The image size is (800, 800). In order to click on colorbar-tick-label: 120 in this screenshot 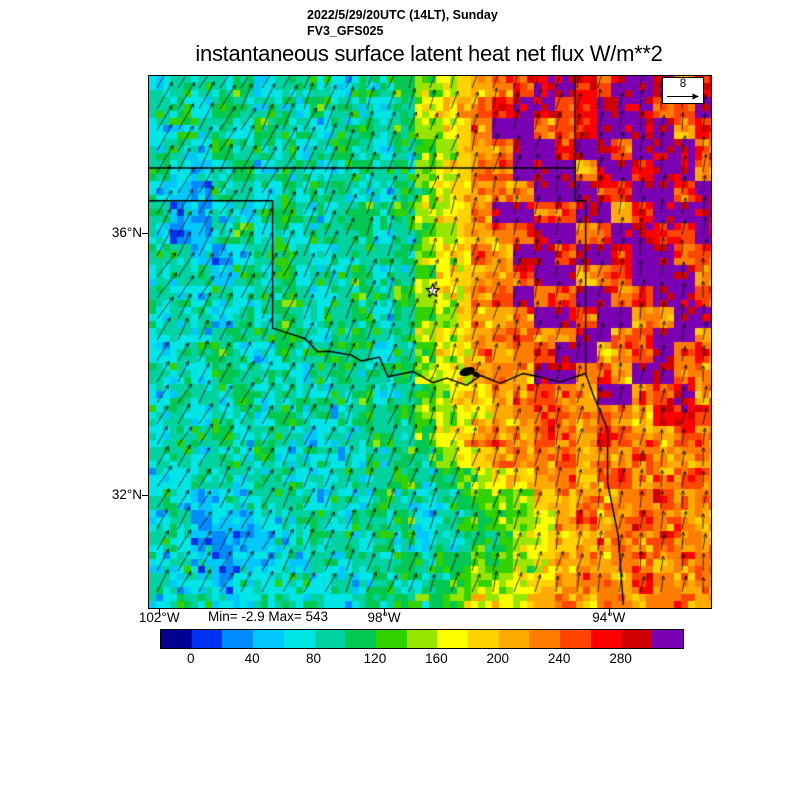, I will do `click(375, 658)`.